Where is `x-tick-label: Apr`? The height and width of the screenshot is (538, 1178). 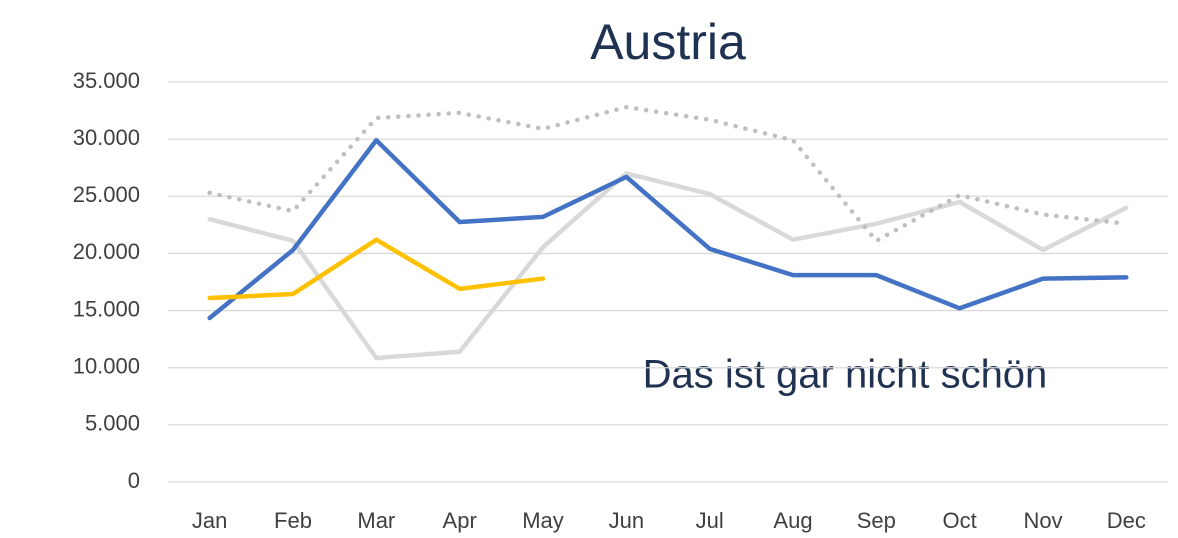 x-tick-label: Apr is located at coordinates (460, 520).